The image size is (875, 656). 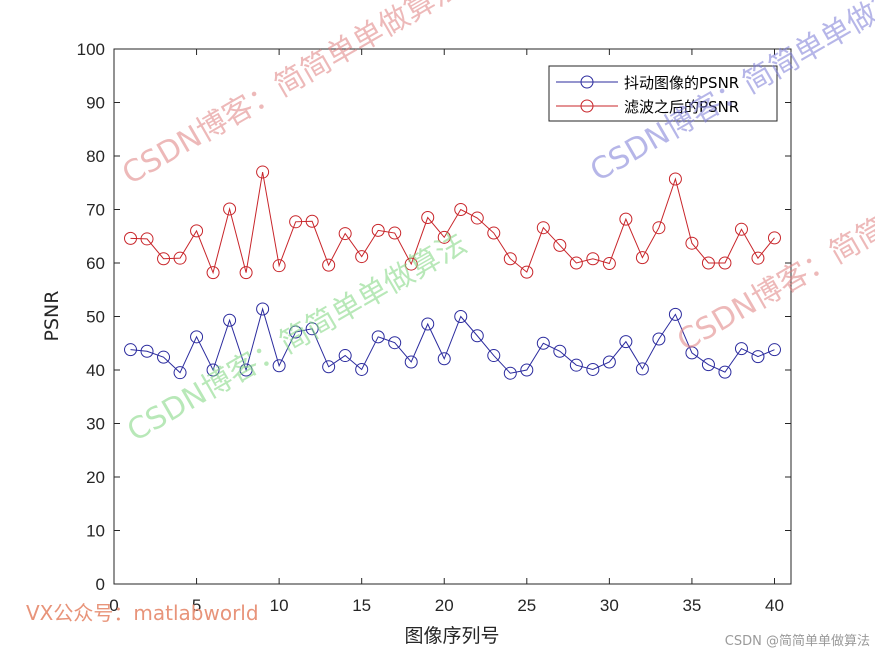 I want to click on y-tick-label: 90, so click(x=95, y=103).